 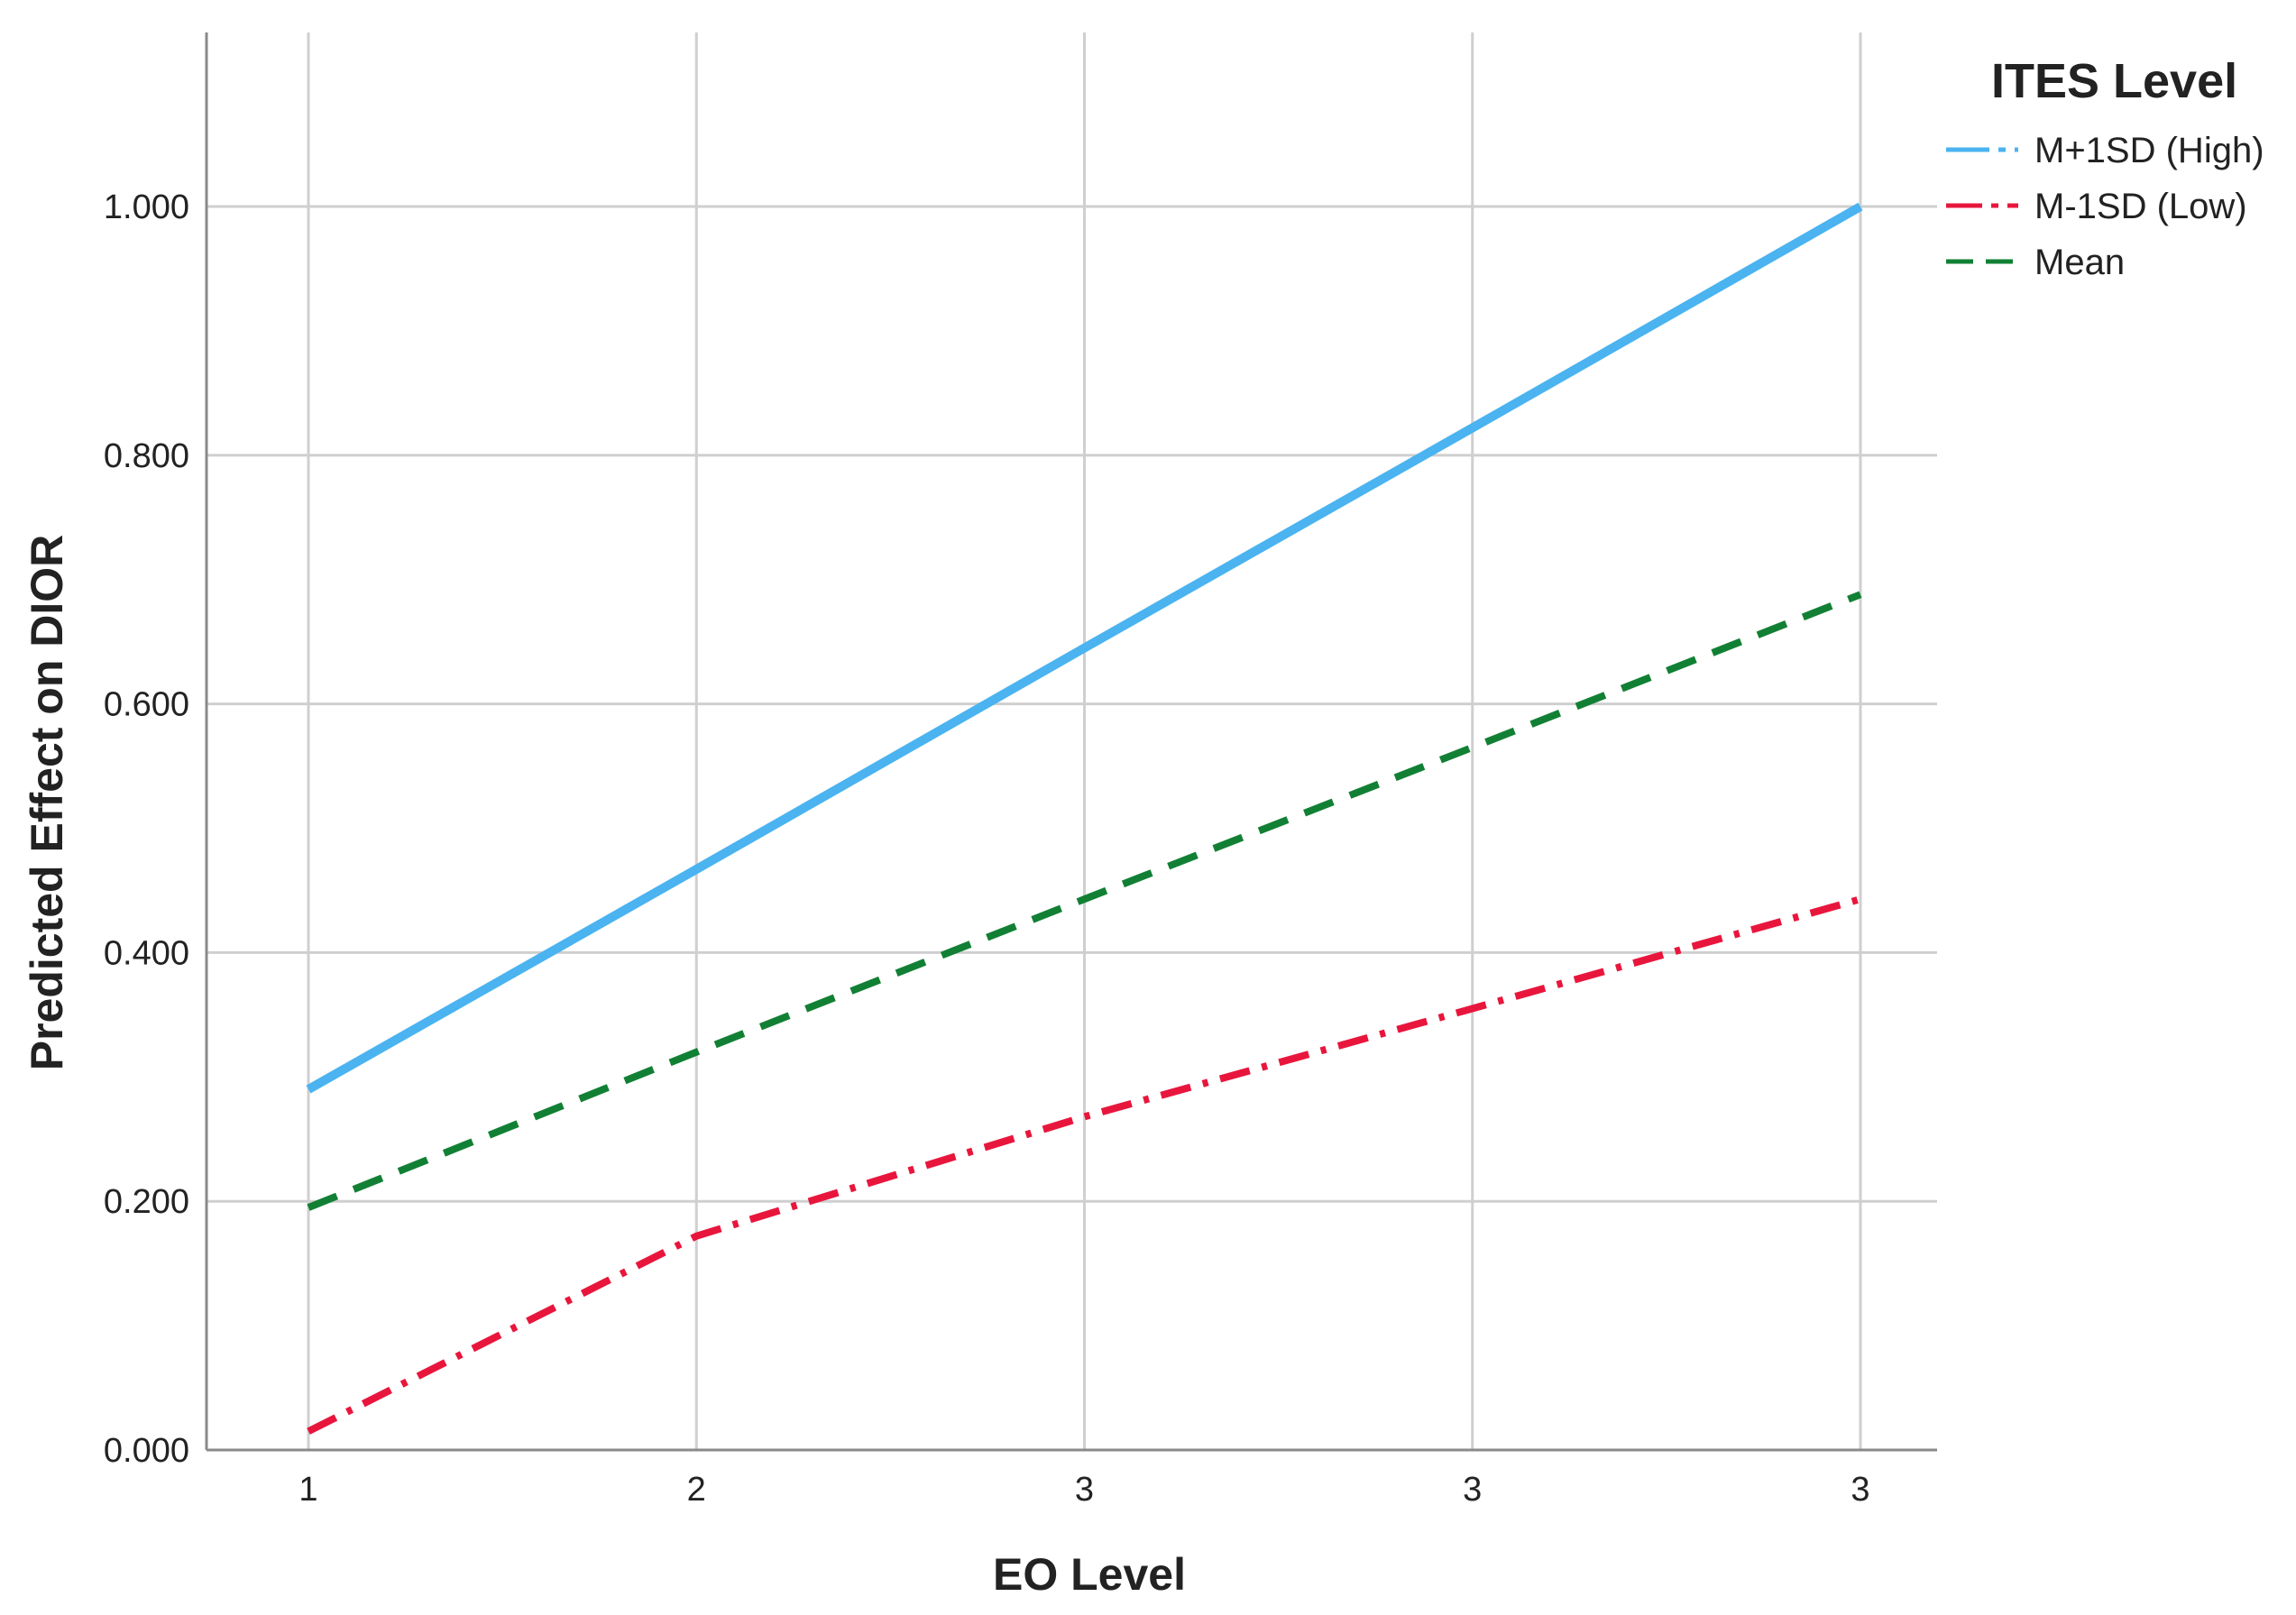 What do you see at coordinates (2079, 262) in the screenshot?
I see `legend-label: Mean` at bounding box center [2079, 262].